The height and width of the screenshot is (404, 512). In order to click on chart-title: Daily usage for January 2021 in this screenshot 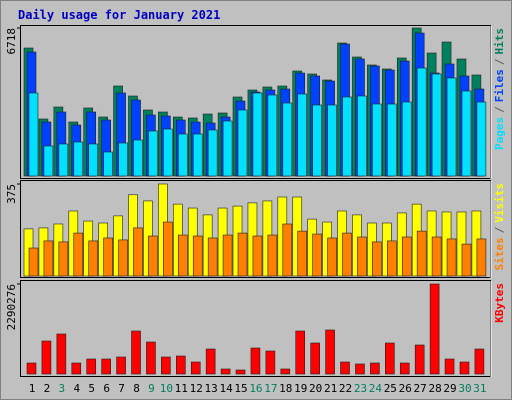, I will do `click(119, 15)`.